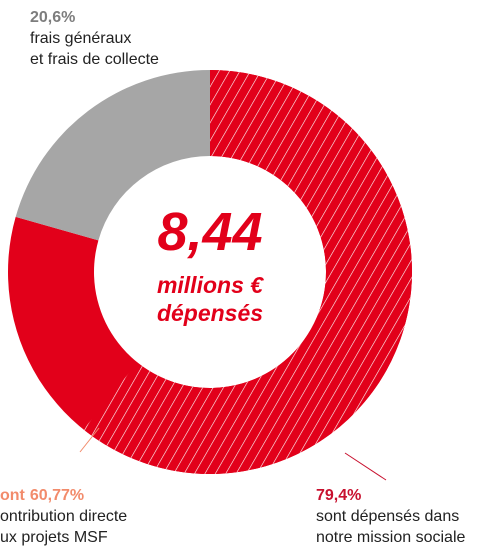 The image size is (500, 552). Describe the element at coordinates (338, 495) in the screenshot. I see `value-label: 79,4%` at that location.